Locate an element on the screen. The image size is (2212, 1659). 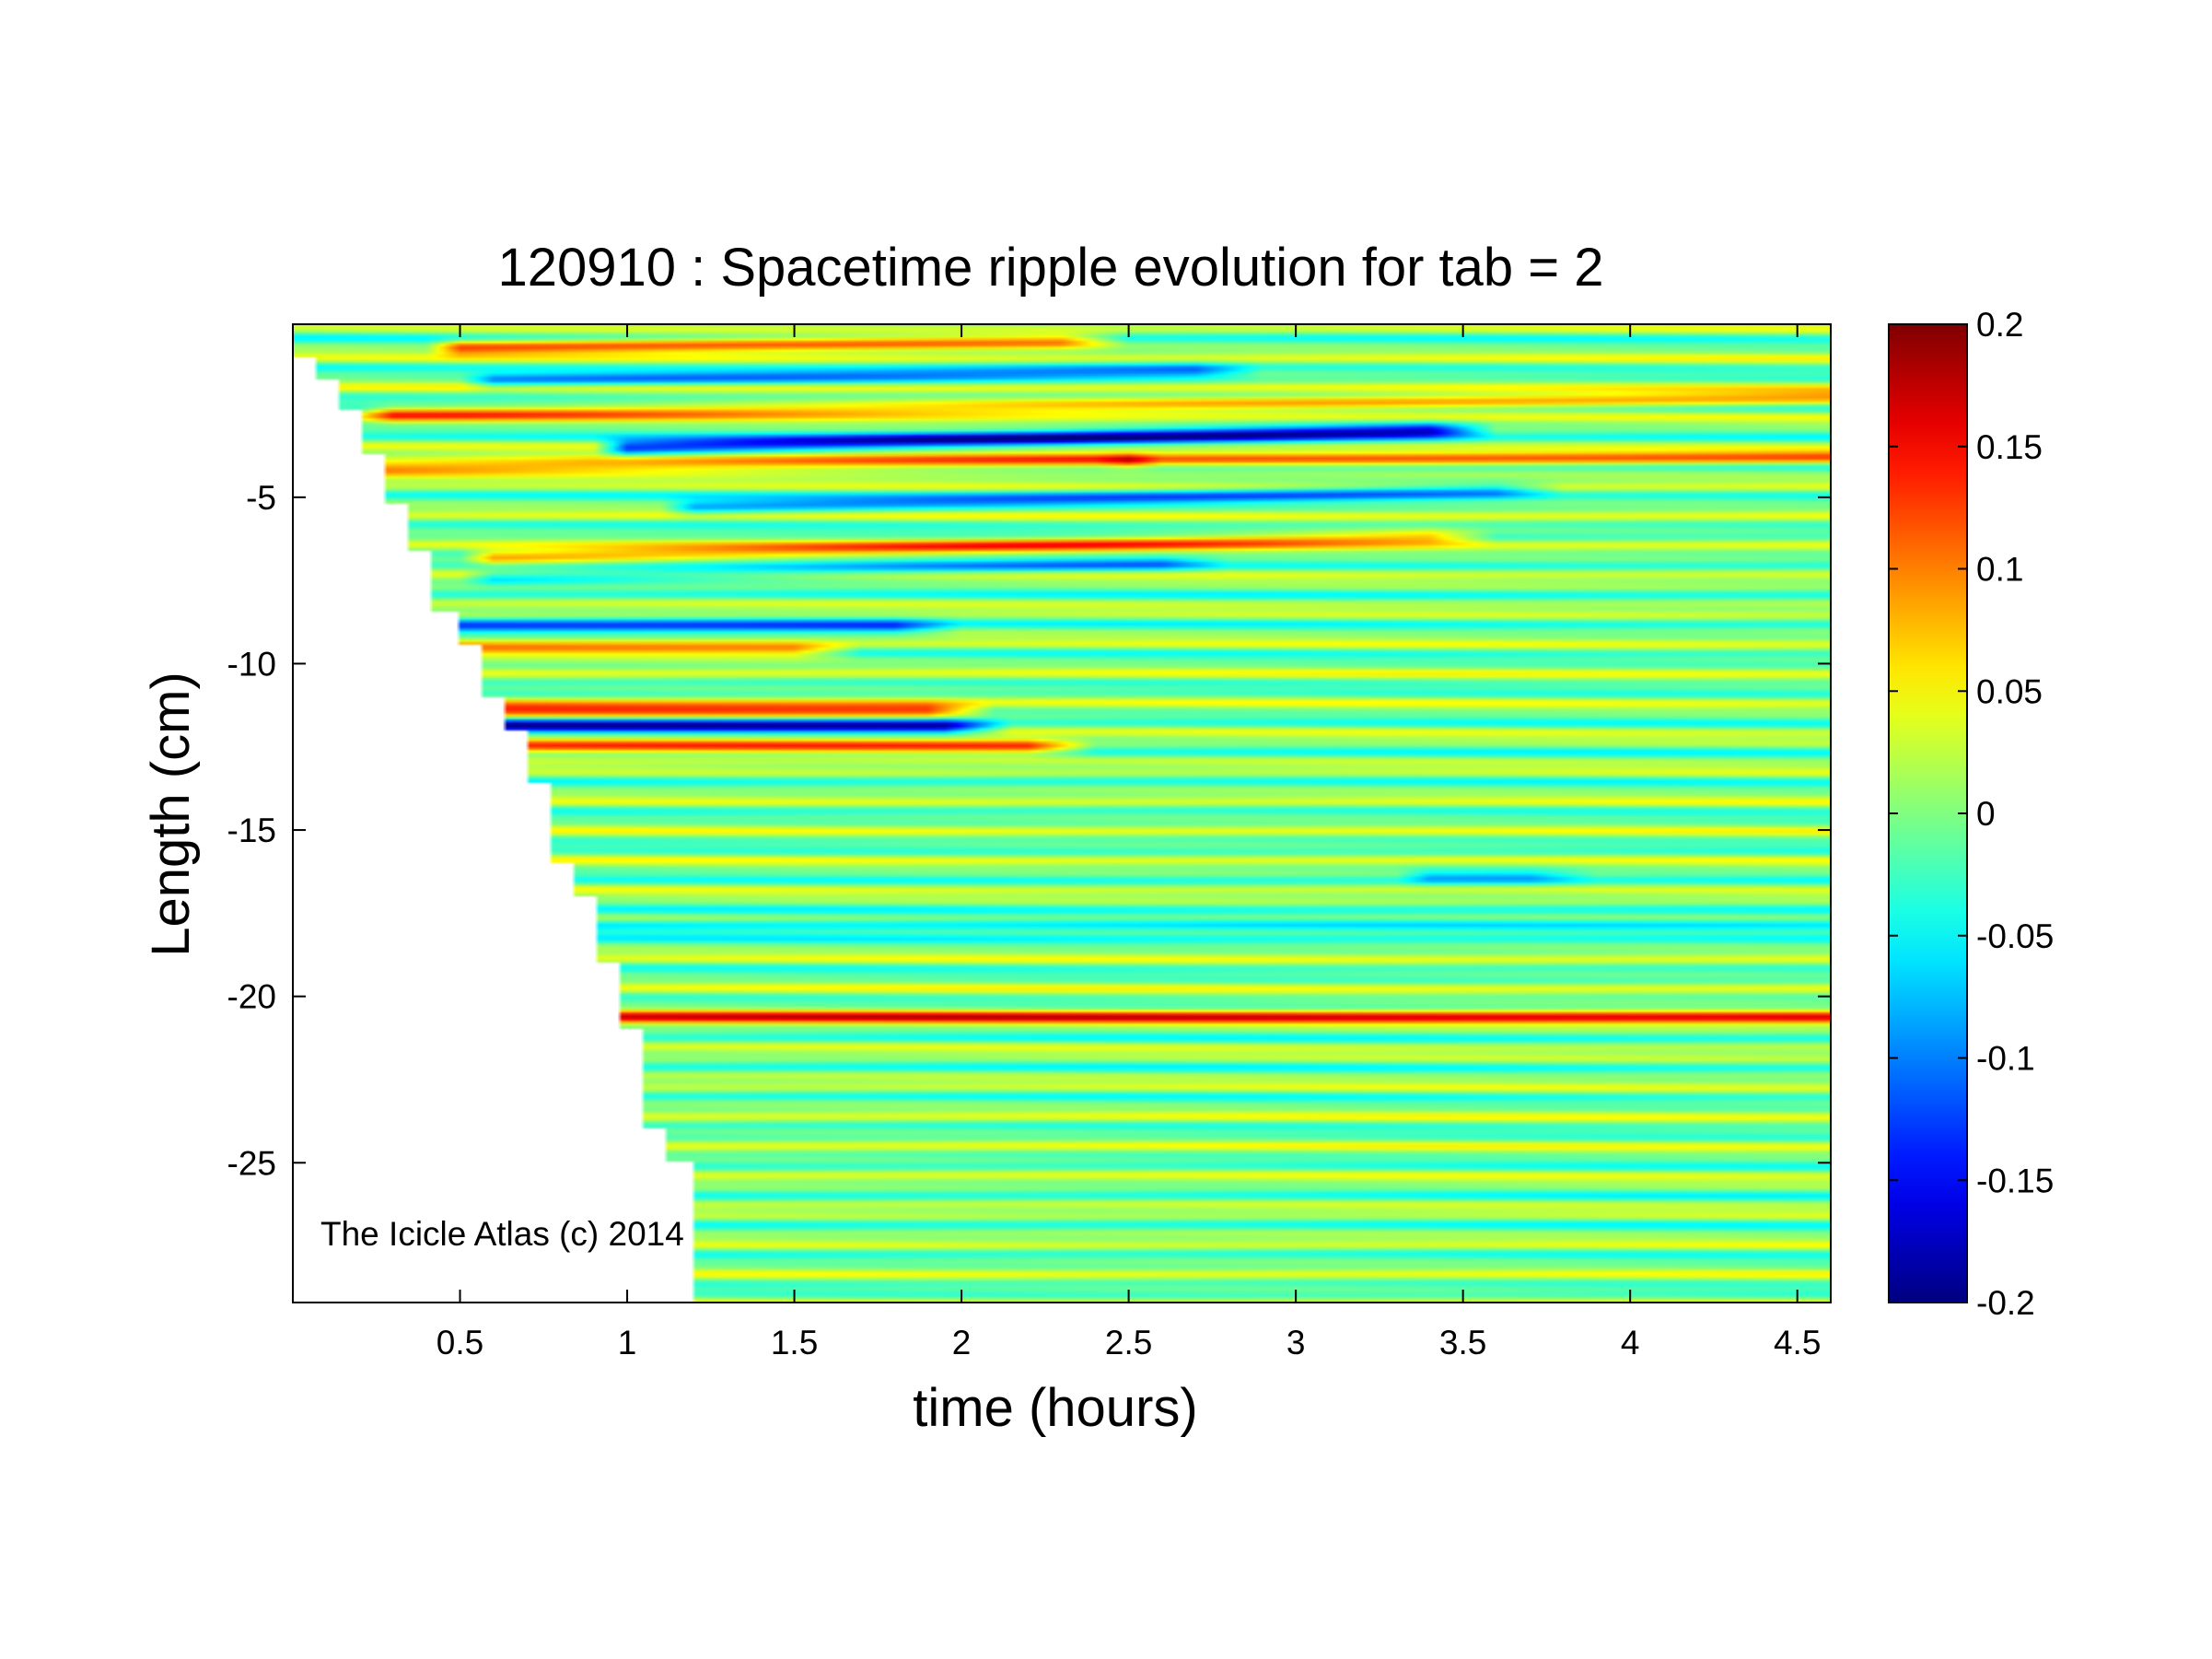
colorbar-tick-label: -0.05 is located at coordinates (2015, 936).